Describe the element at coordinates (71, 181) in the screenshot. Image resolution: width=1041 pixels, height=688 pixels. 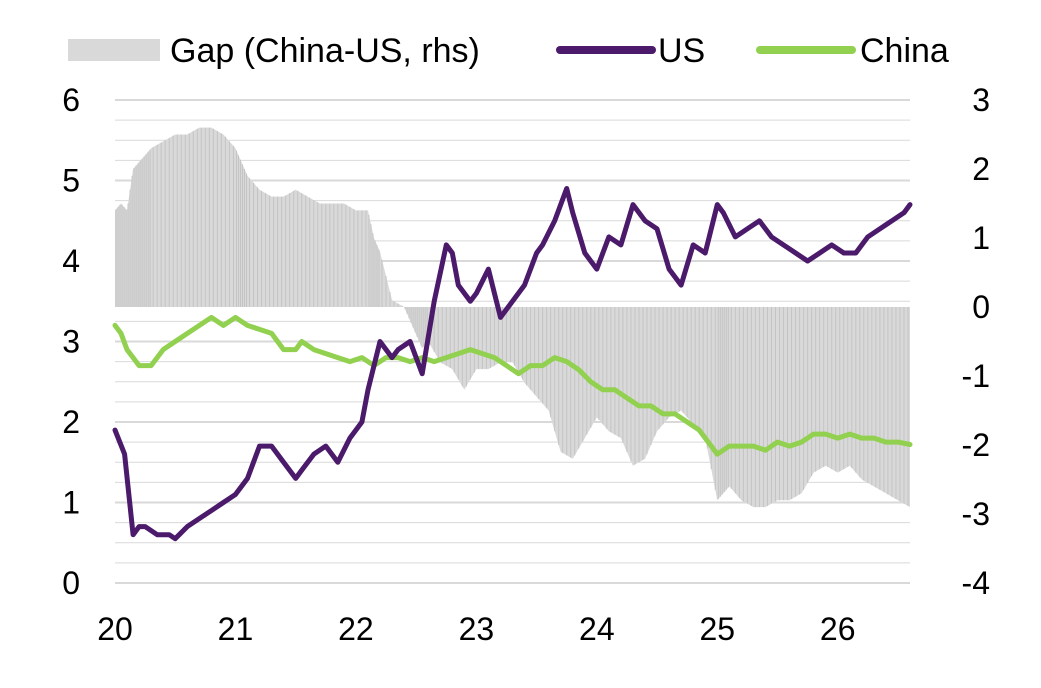
I see `left-tick-label: 5` at that location.